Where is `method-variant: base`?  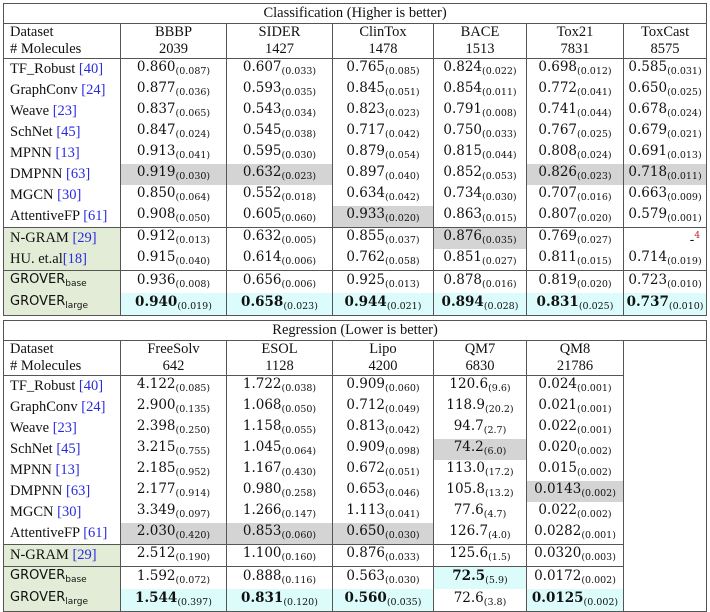 method-variant: base is located at coordinates (76, 284).